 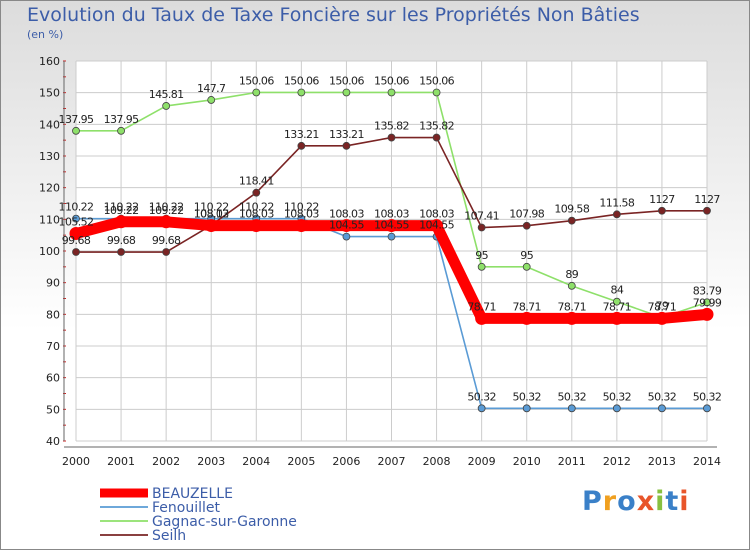 What do you see at coordinates (211, 461) in the screenshot?
I see `x-tick-label: 2003` at bounding box center [211, 461].